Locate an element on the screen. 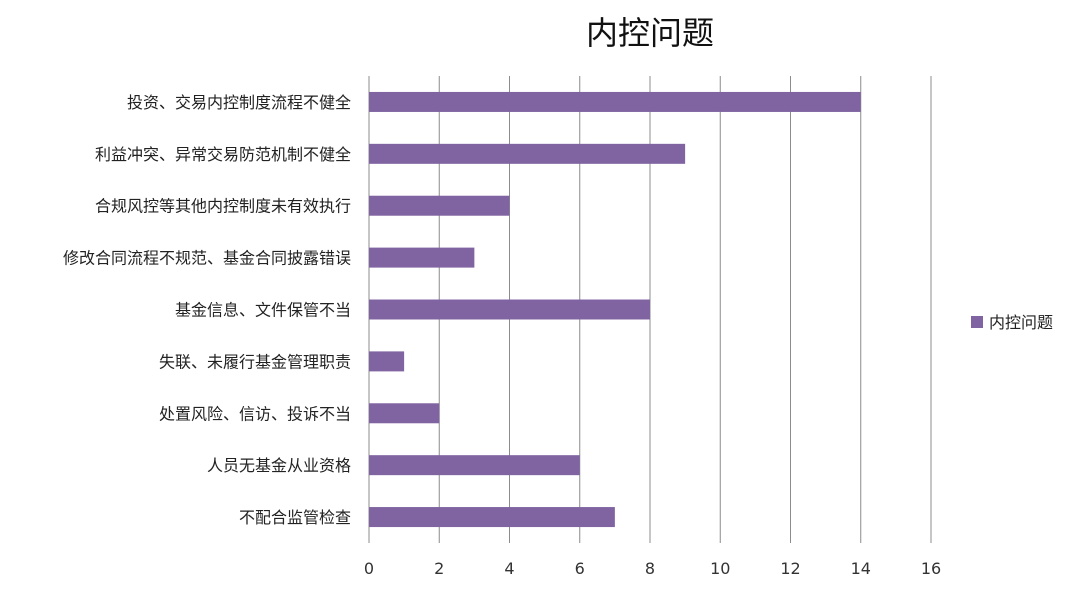 Image resolution: width=1080 pixels, height=592 pixels. category-label: 不配合监管检查 is located at coordinates (295, 517).